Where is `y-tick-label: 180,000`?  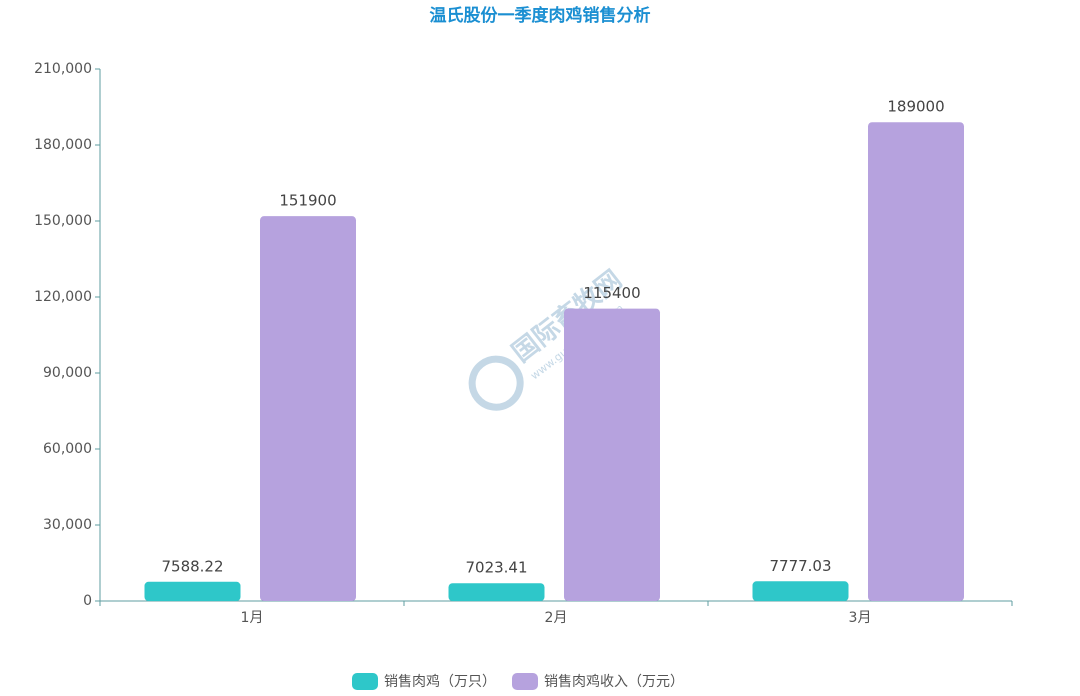 y-tick-label: 180,000 is located at coordinates (63, 145).